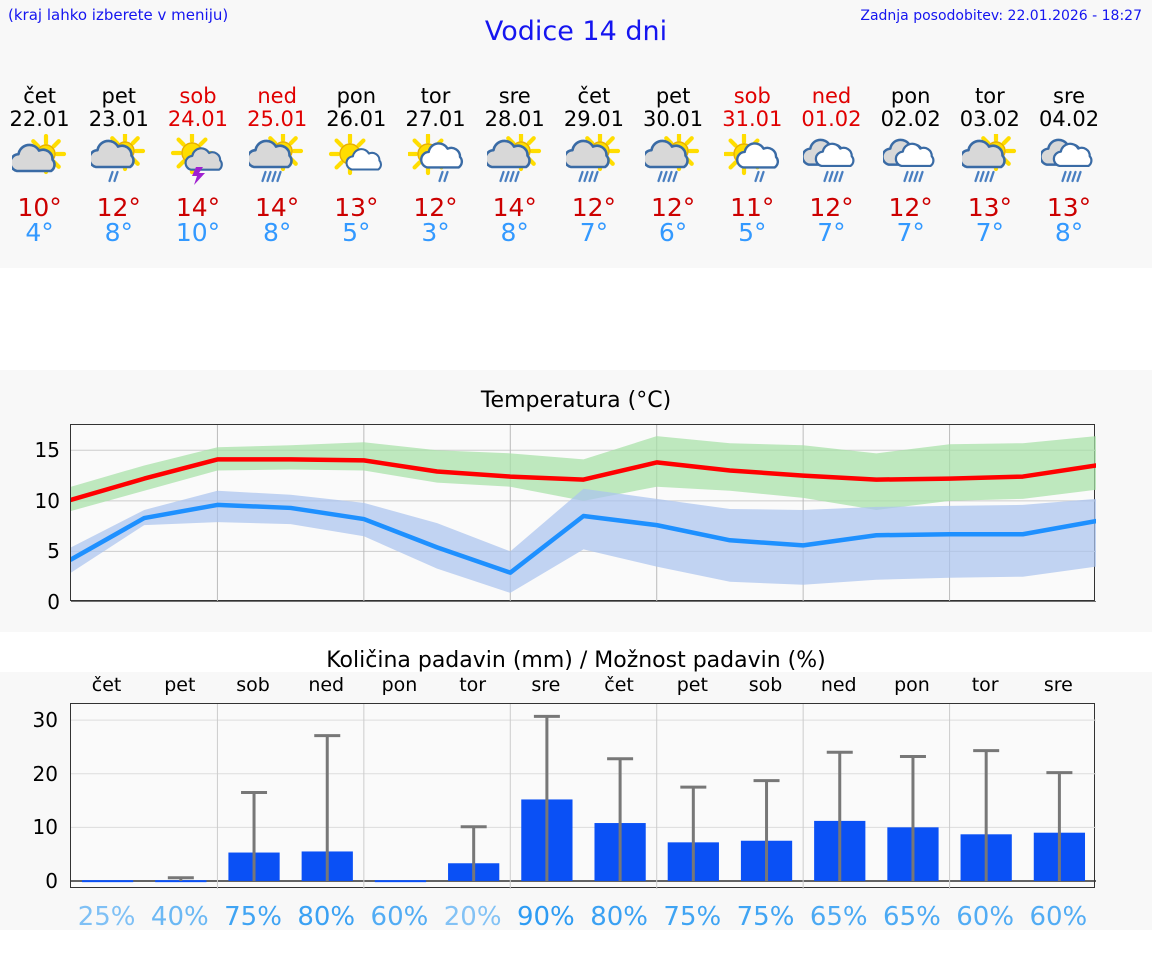 This screenshot has height=975, width=1152. What do you see at coordinates (472, 917) in the screenshot?
I see `precipitation-probability: 20%` at bounding box center [472, 917].